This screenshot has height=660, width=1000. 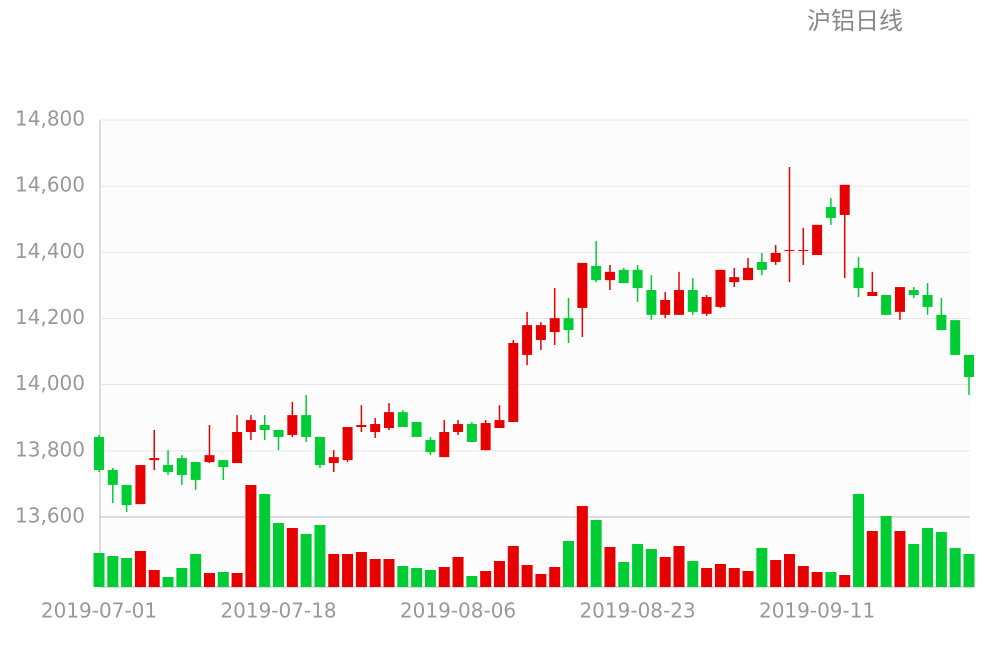 I want to click on x-tick-label: 2019-08-06, so click(x=458, y=611).